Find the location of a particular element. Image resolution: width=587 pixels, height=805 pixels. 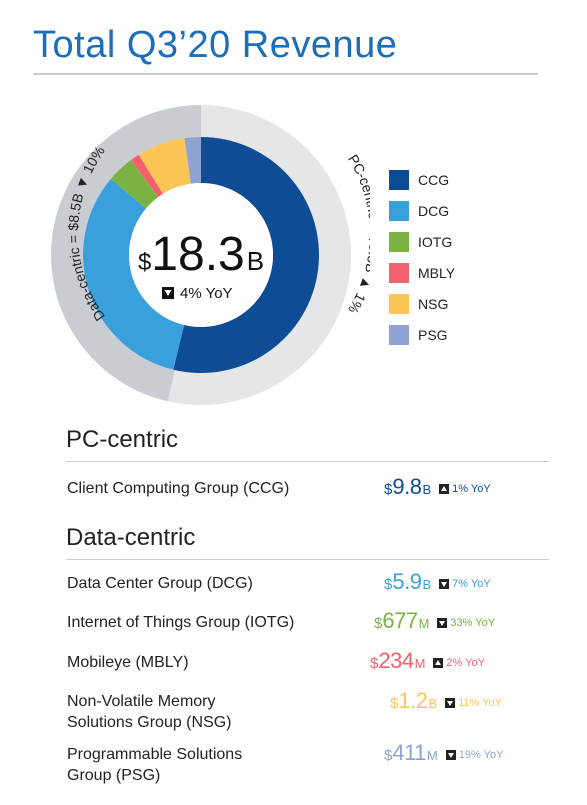

chart-legend: CCG DCG IOTG MBLY NSG PSG is located at coordinates (422, 263).